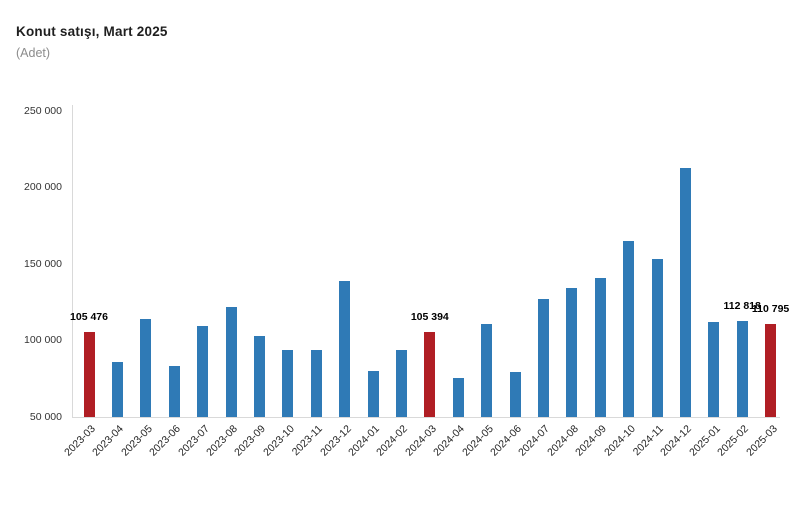  I want to click on y-tick-label: 200 000, so click(43, 187).